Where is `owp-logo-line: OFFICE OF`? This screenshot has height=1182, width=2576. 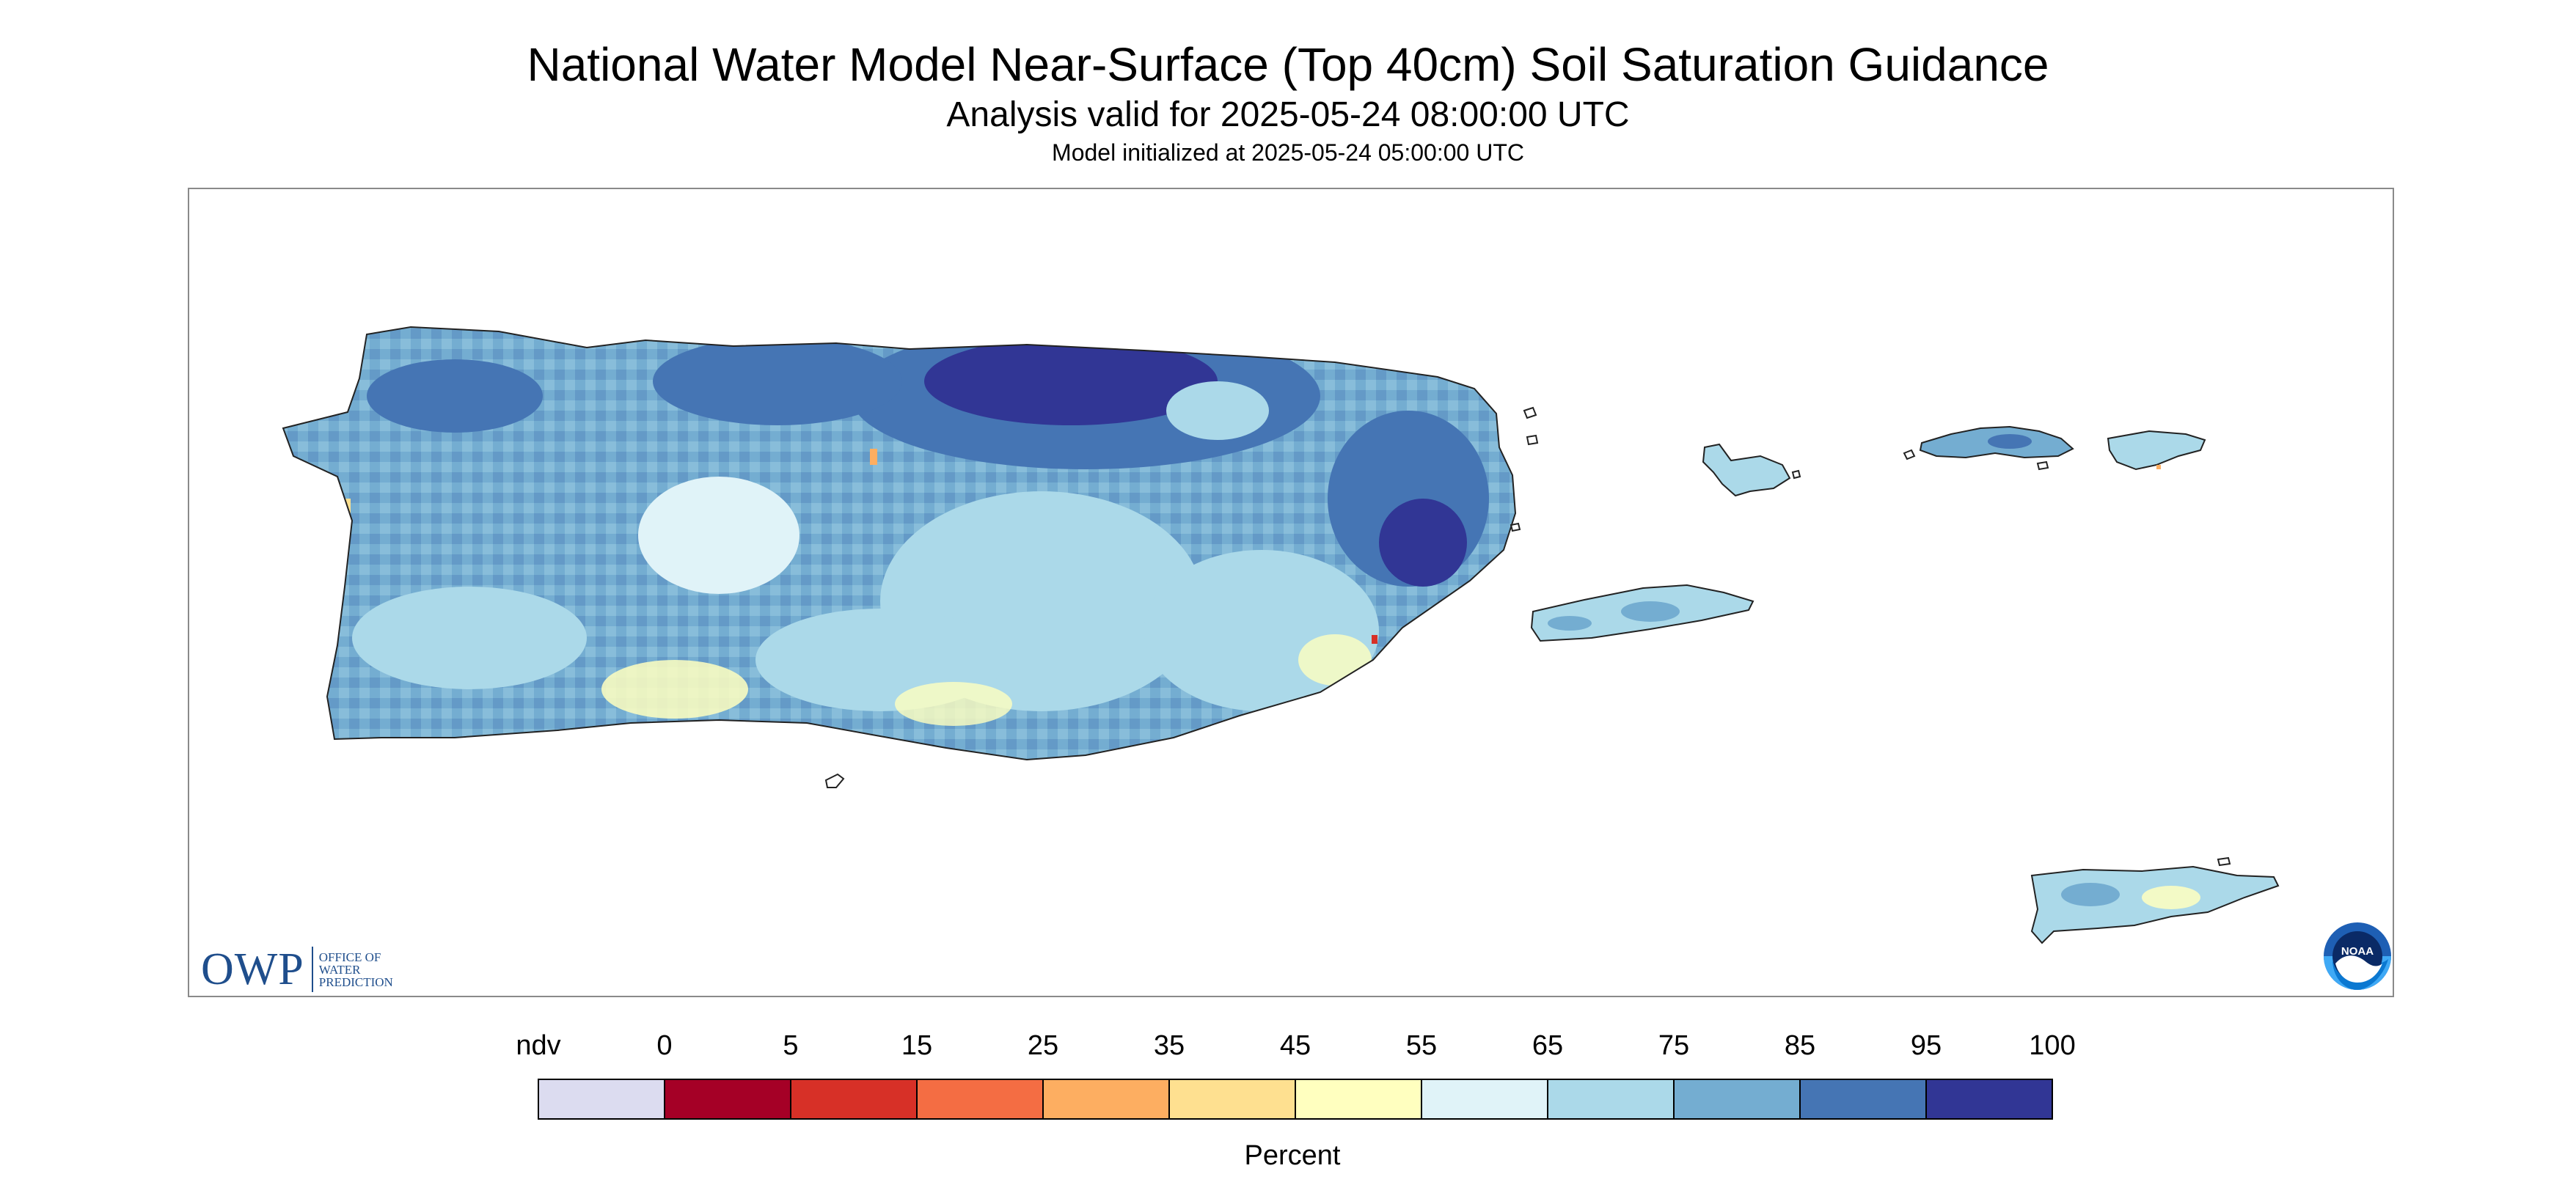
owp-logo-line: OFFICE OF is located at coordinates (349, 957).